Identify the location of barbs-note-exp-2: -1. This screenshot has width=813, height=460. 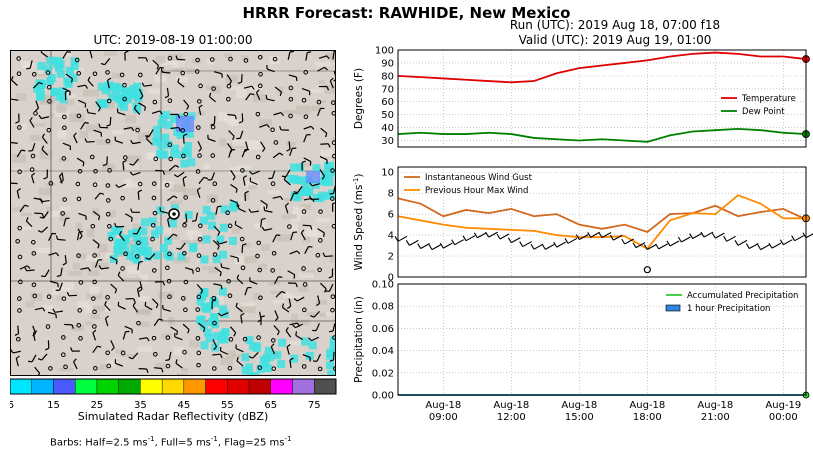
(214, 439).